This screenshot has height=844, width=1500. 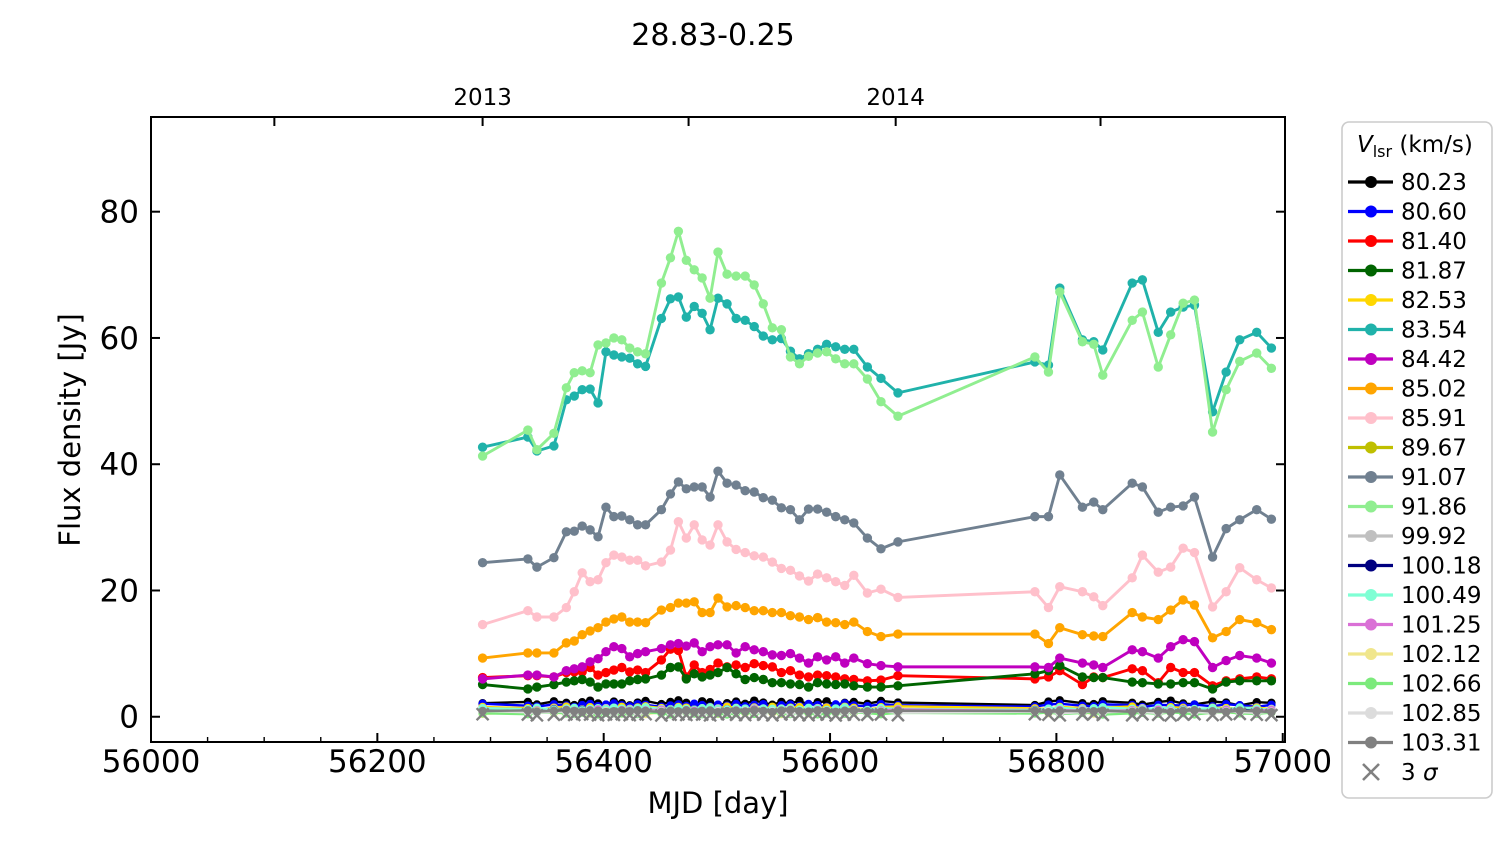 I want to click on y-tick-label: 0, so click(x=129, y=718).